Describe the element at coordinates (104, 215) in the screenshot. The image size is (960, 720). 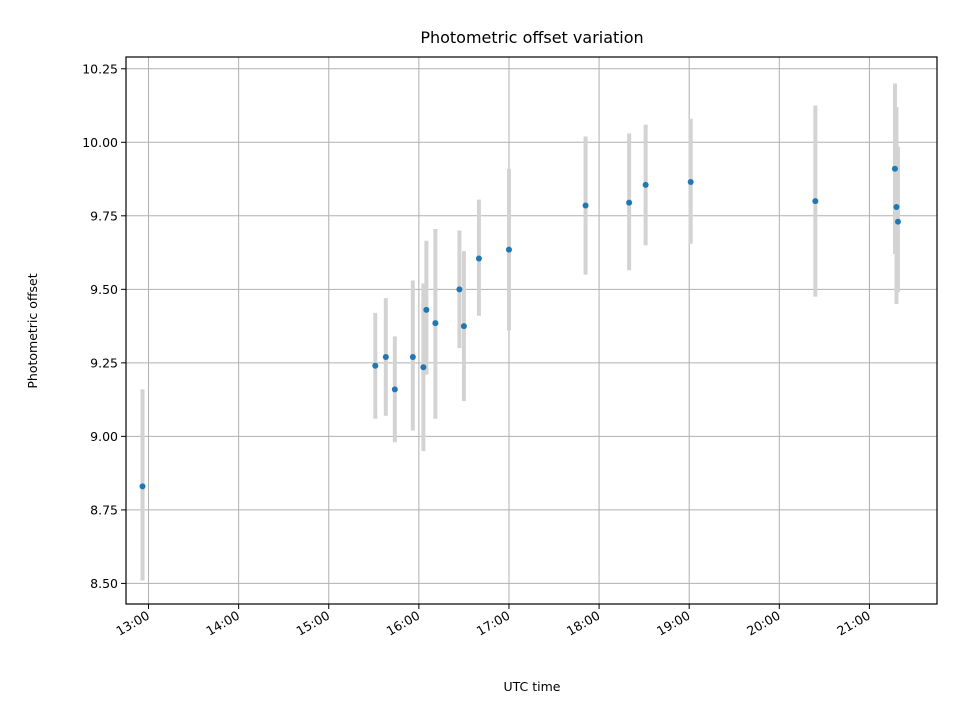
I see `y-tick-label: 9.75` at that location.